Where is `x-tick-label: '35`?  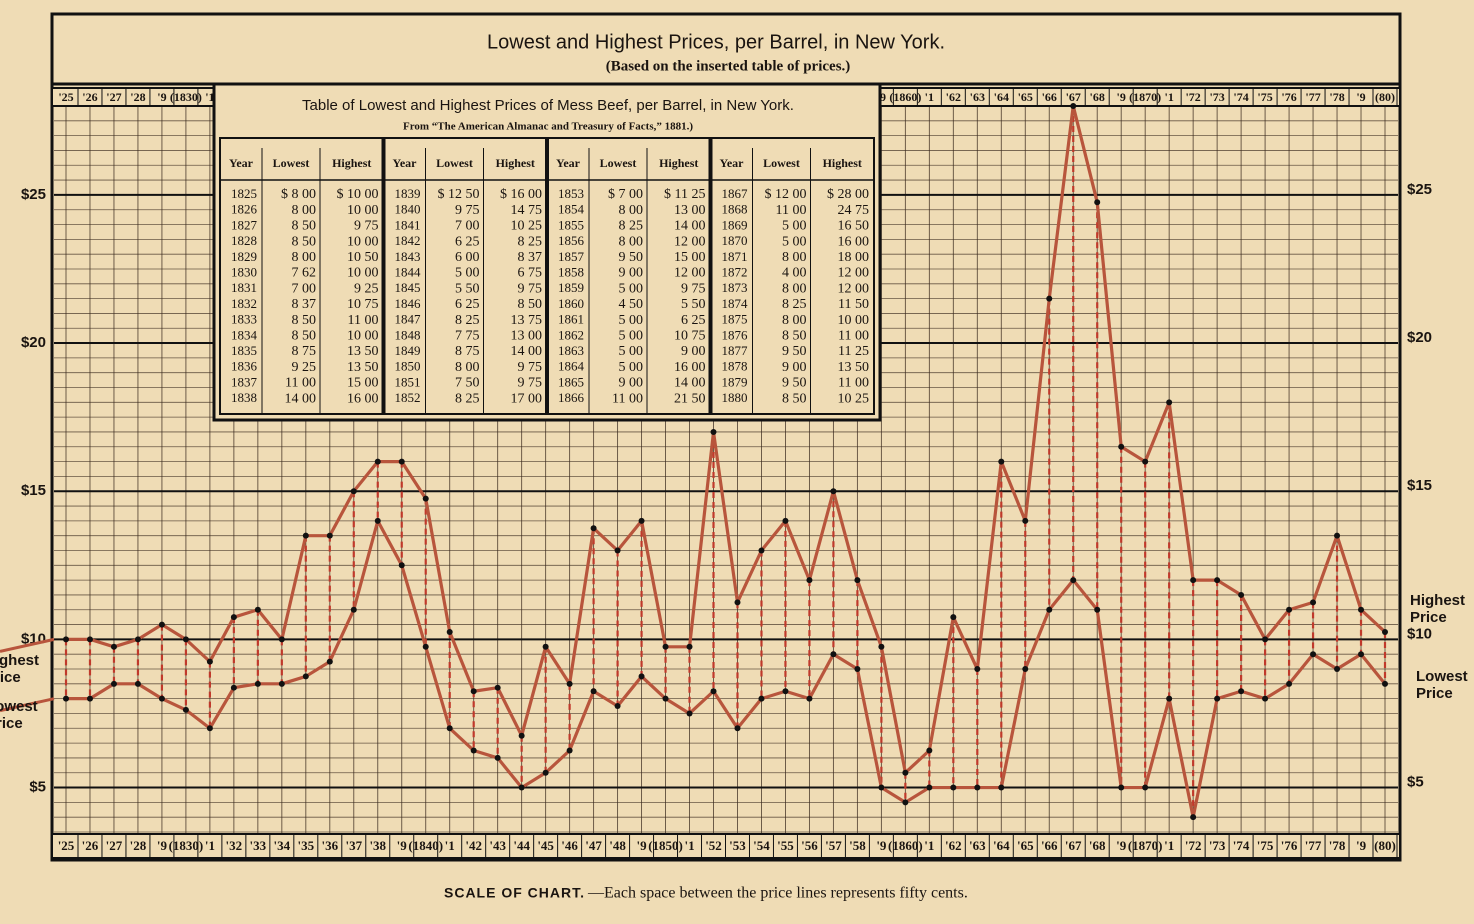 x-tick-label: '35 is located at coordinates (306, 845).